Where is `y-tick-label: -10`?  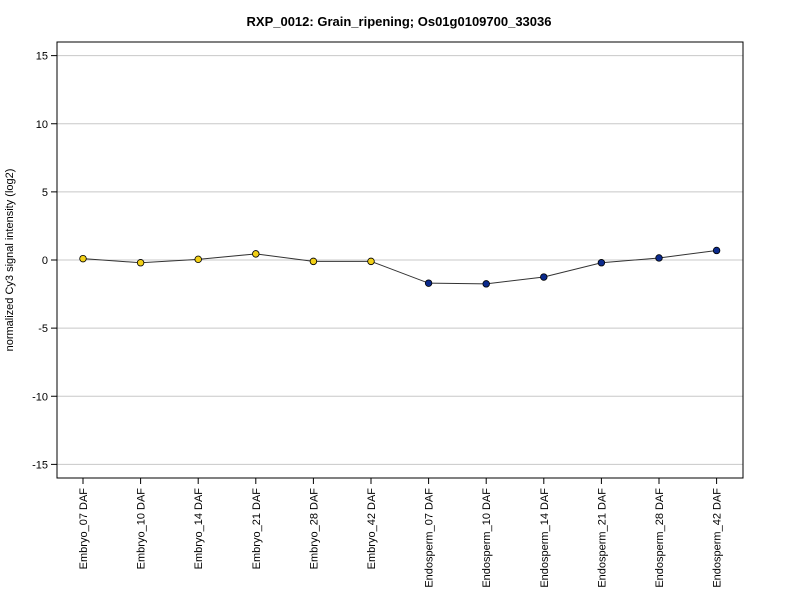 y-tick-label: -10 is located at coordinates (40, 397).